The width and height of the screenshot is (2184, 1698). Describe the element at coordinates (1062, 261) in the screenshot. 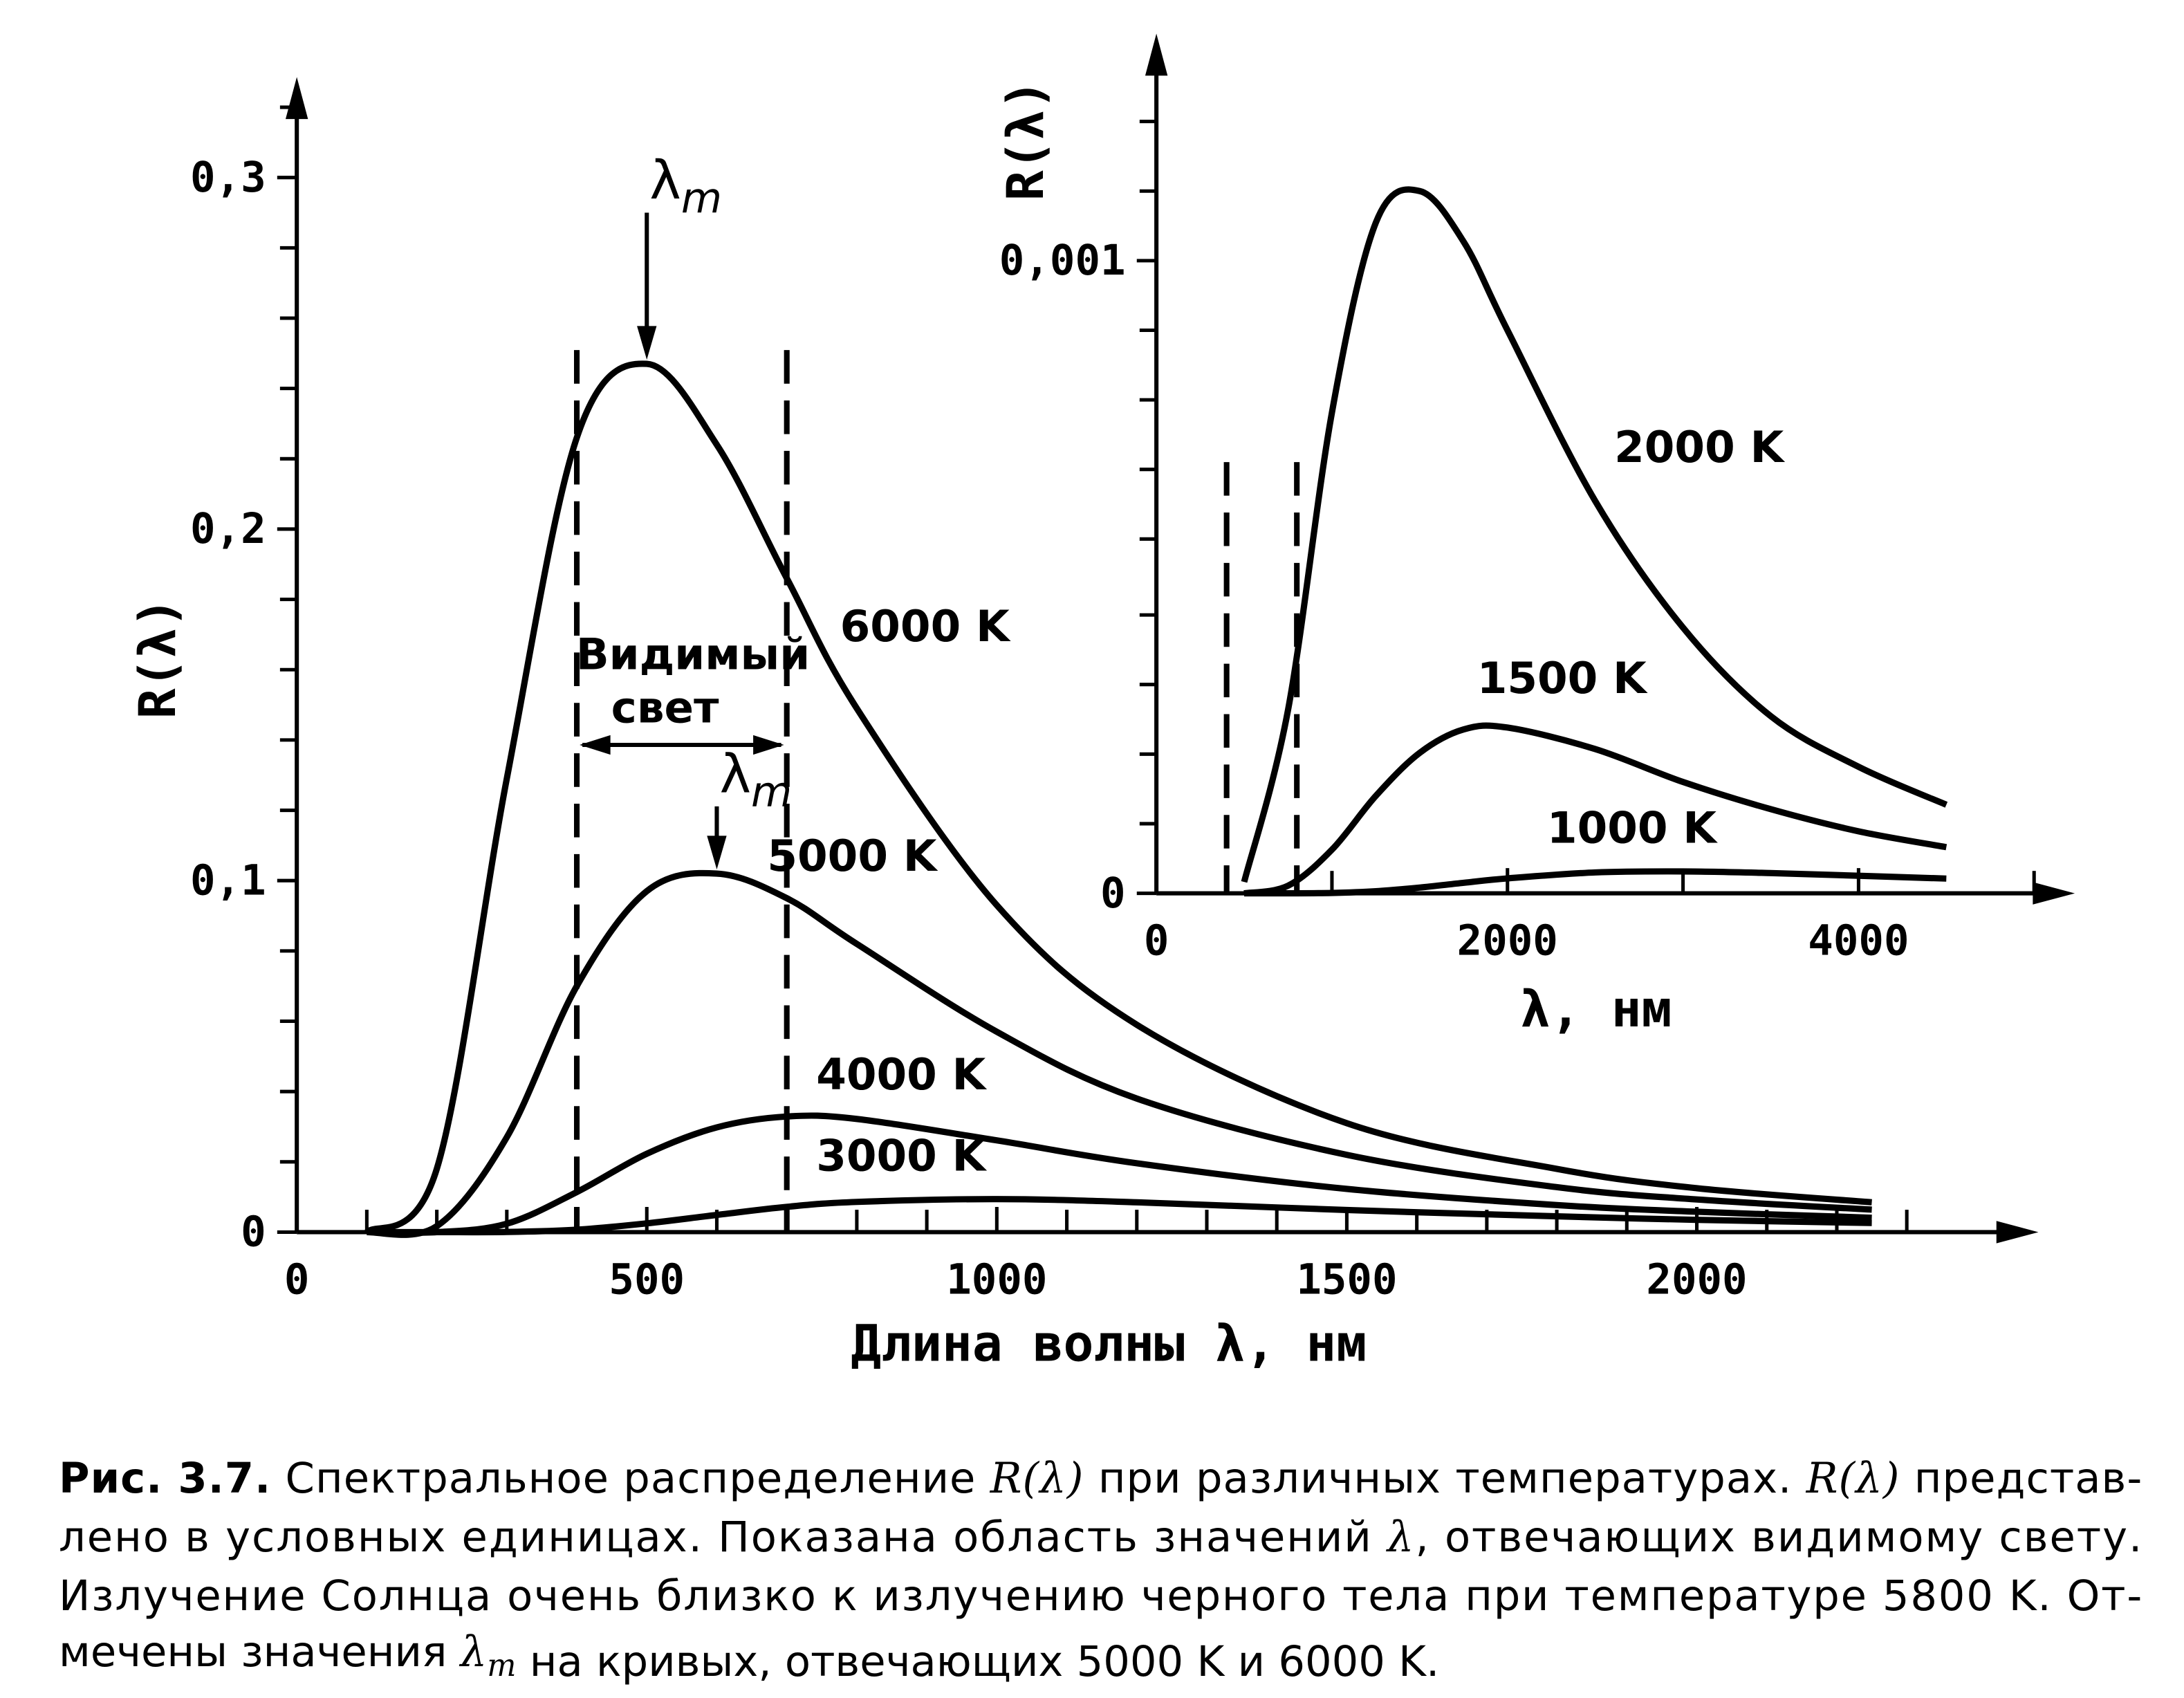

I see `y-tick-label: 0,001` at that location.